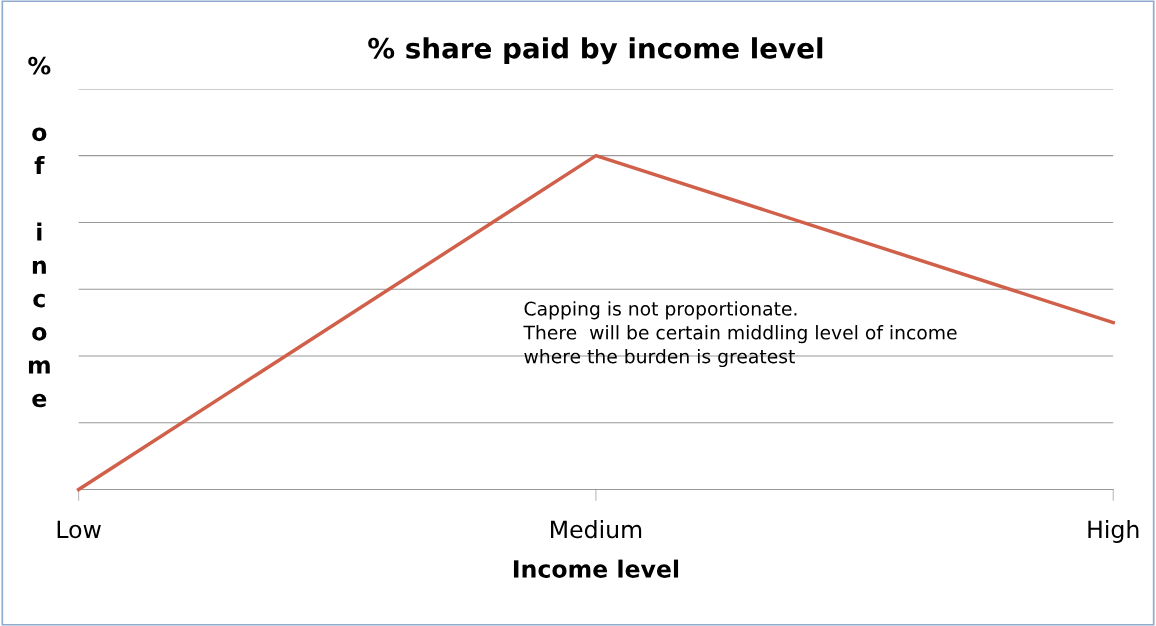  What do you see at coordinates (79, 529) in the screenshot?
I see `x-tick-label: Low` at bounding box center [79, 529].